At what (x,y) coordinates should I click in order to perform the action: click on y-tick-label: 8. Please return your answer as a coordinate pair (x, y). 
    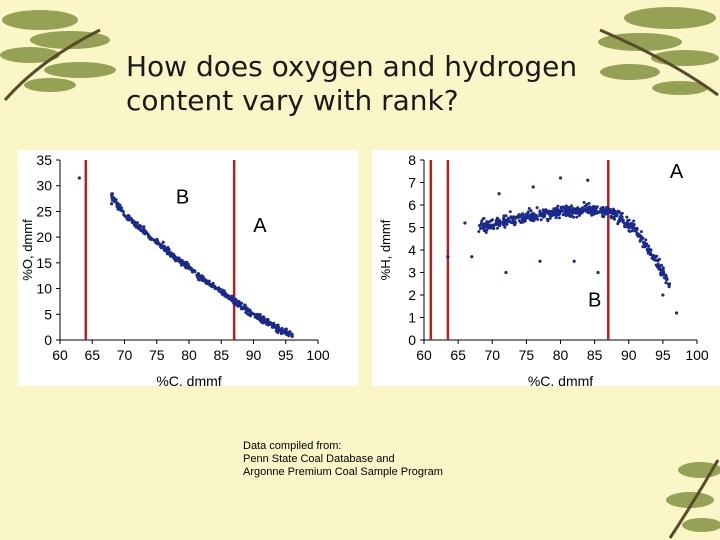
    Looking at the image, I should click on (412, 160).